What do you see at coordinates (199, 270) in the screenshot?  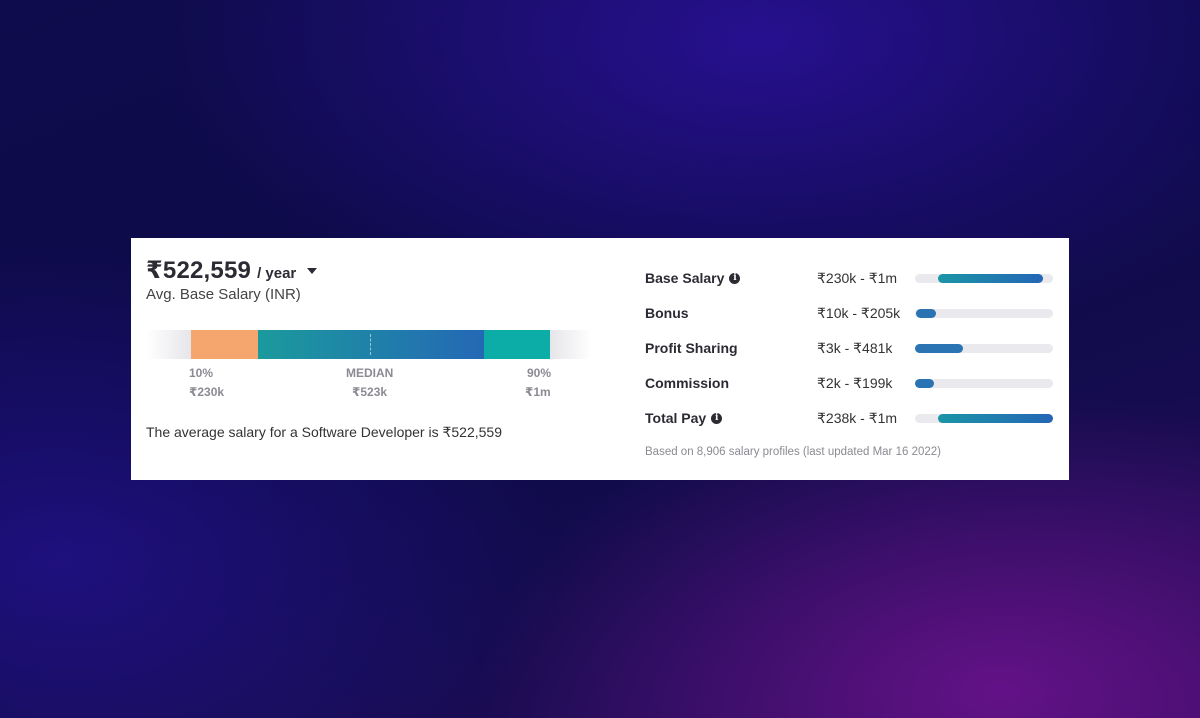 I see `average-salary-amount: ₹522,559` at bounding box center [199, 270].